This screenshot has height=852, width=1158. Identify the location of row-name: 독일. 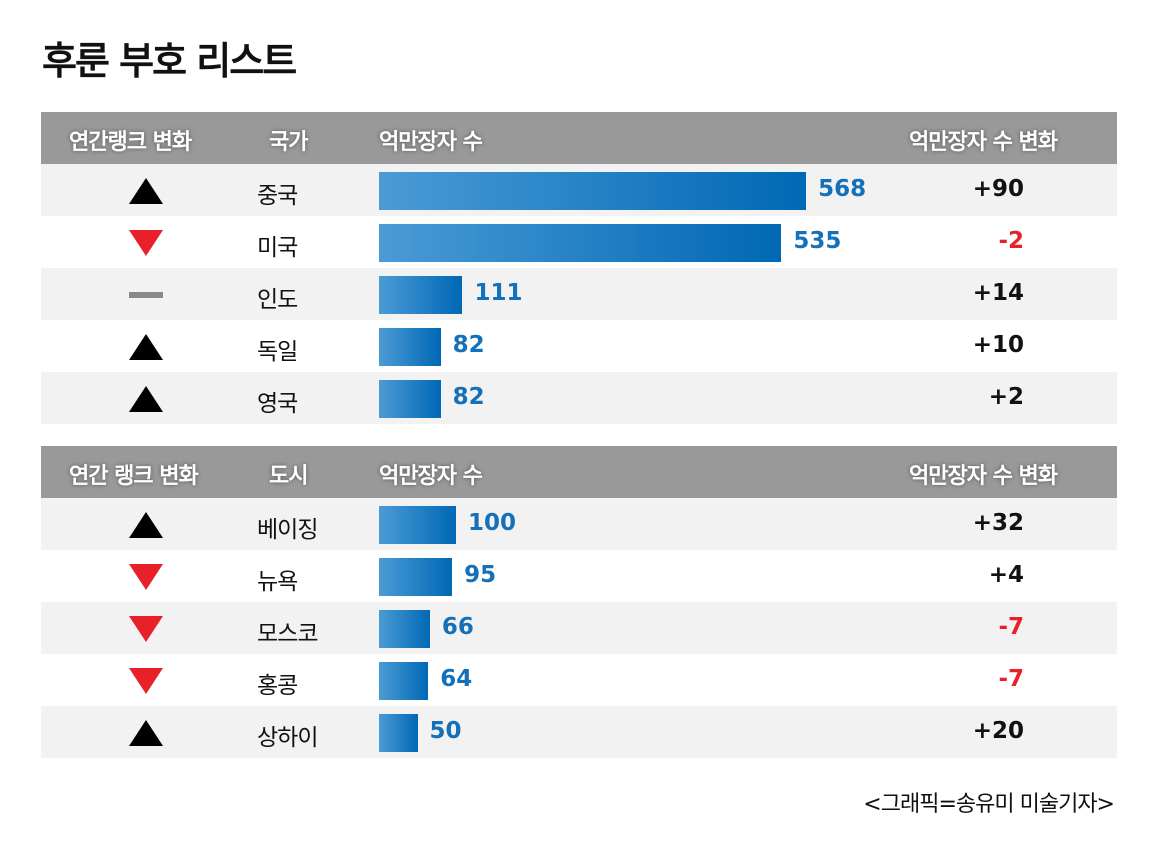
(277, 352).